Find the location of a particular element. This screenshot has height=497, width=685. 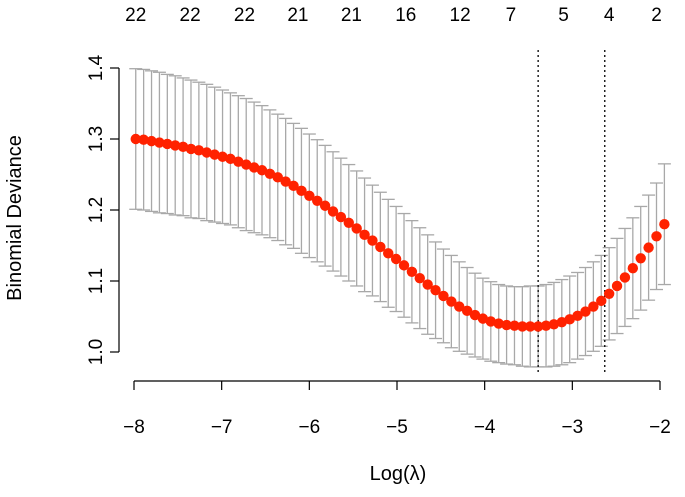

x-tick-label: −2 is located at coordinates (660, 427).